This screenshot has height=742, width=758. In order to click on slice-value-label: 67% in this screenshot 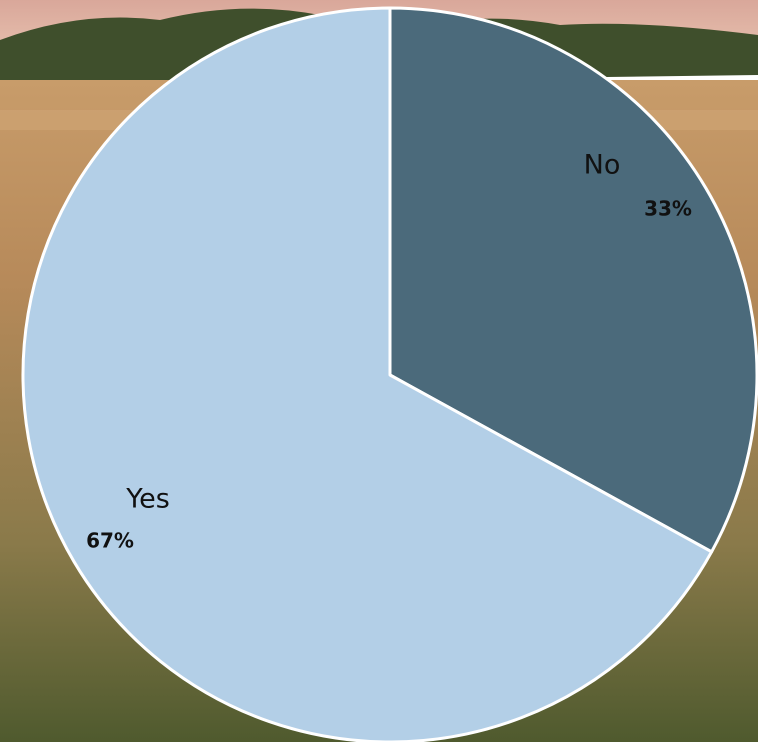, I will do `click(110, 541)`.